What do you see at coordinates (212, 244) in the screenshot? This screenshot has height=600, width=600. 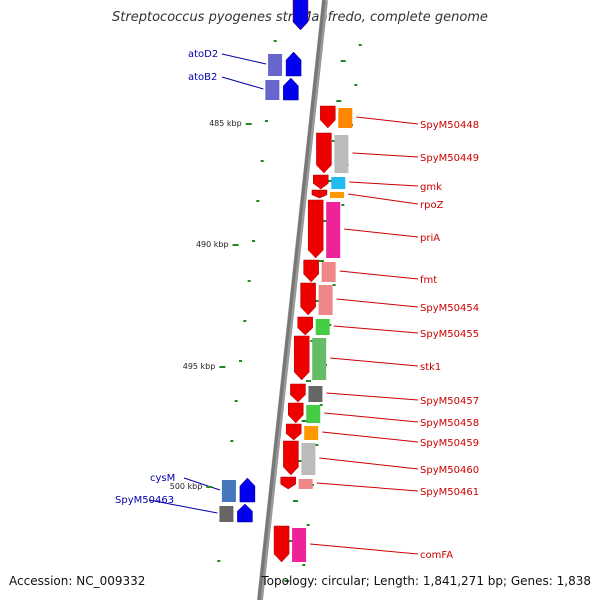 I see `scale-label: 490 kbp` at bounding box center [212, 244].